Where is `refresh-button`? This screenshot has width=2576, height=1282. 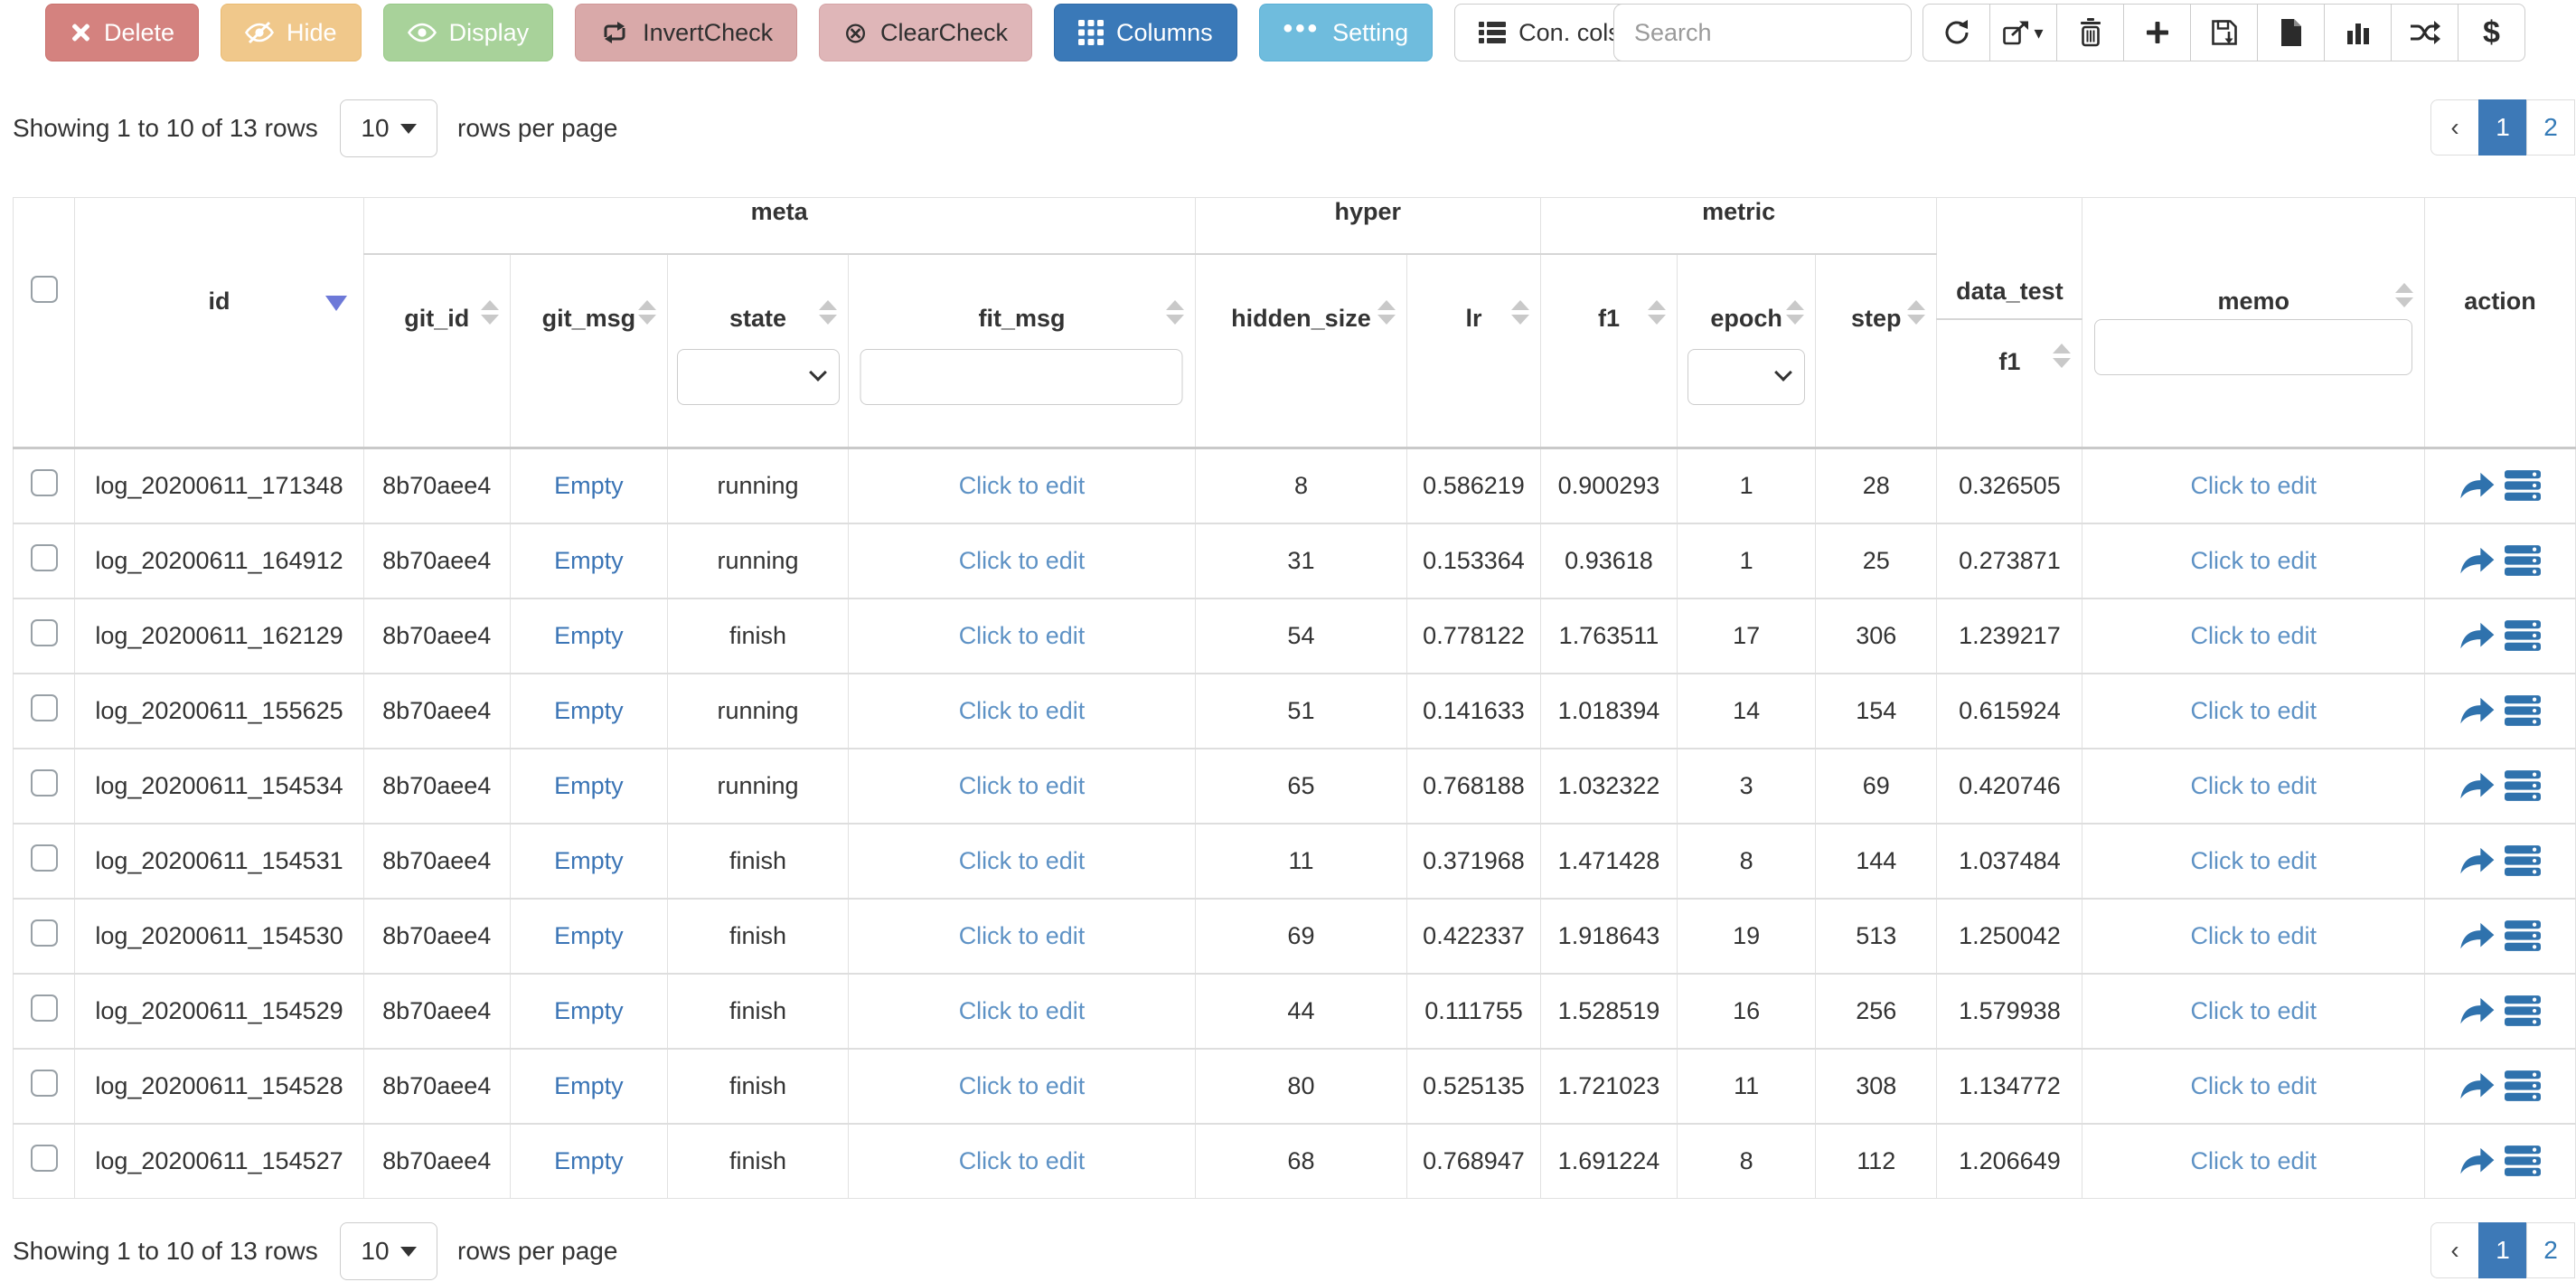 refresh-button is located at coordinates (1956, 33).